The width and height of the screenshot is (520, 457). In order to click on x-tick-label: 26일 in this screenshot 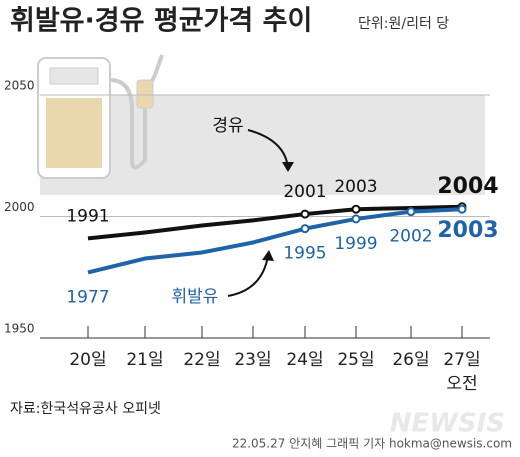, I will do `click(410, 360)`.